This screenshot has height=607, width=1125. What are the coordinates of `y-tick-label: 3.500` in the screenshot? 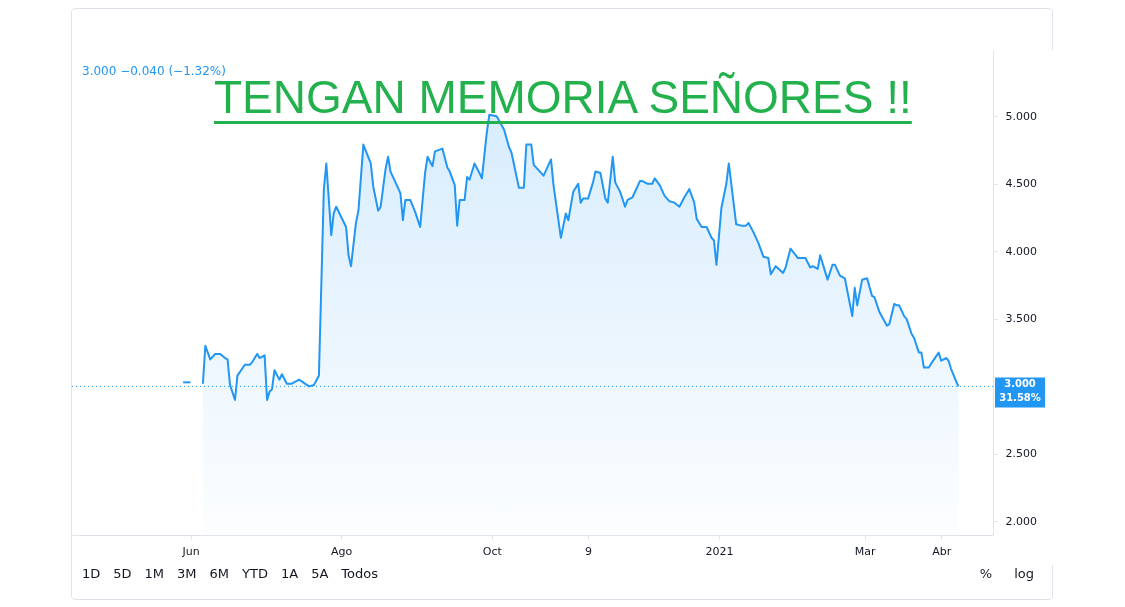 It's located at (1021, 319).